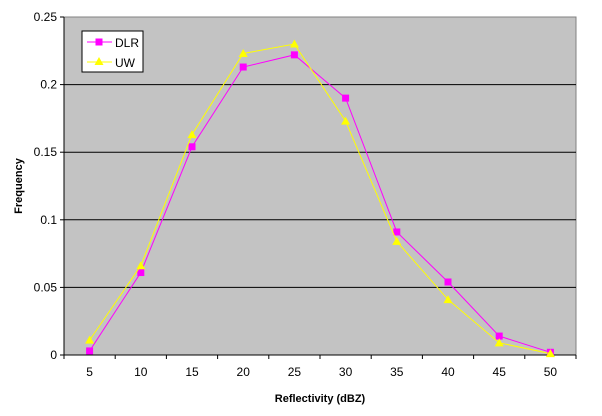 The height and width of the screenshot is (416, 602). I want to click on x-tick-label: 45, so click(500, 372).